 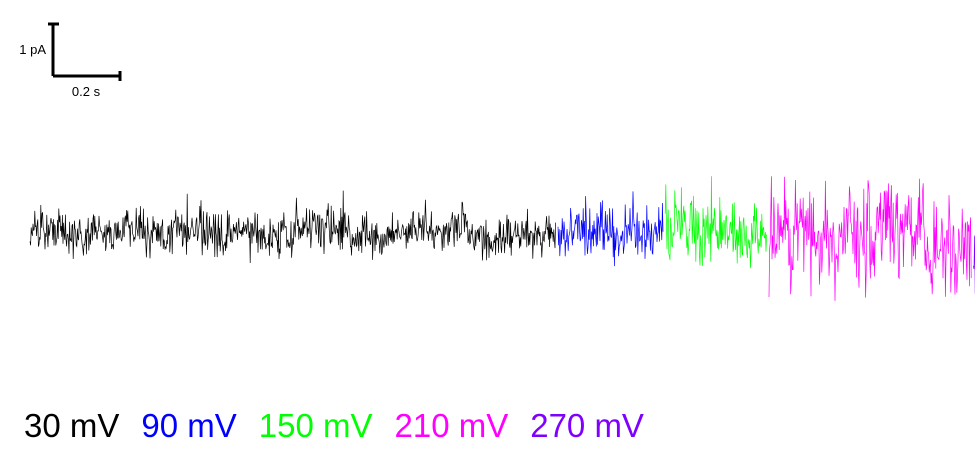 What do you see at coordinates (587, 425) in the screenshot?
I see `legend-item-5: 270 mV` at bounding box center [587, 425].